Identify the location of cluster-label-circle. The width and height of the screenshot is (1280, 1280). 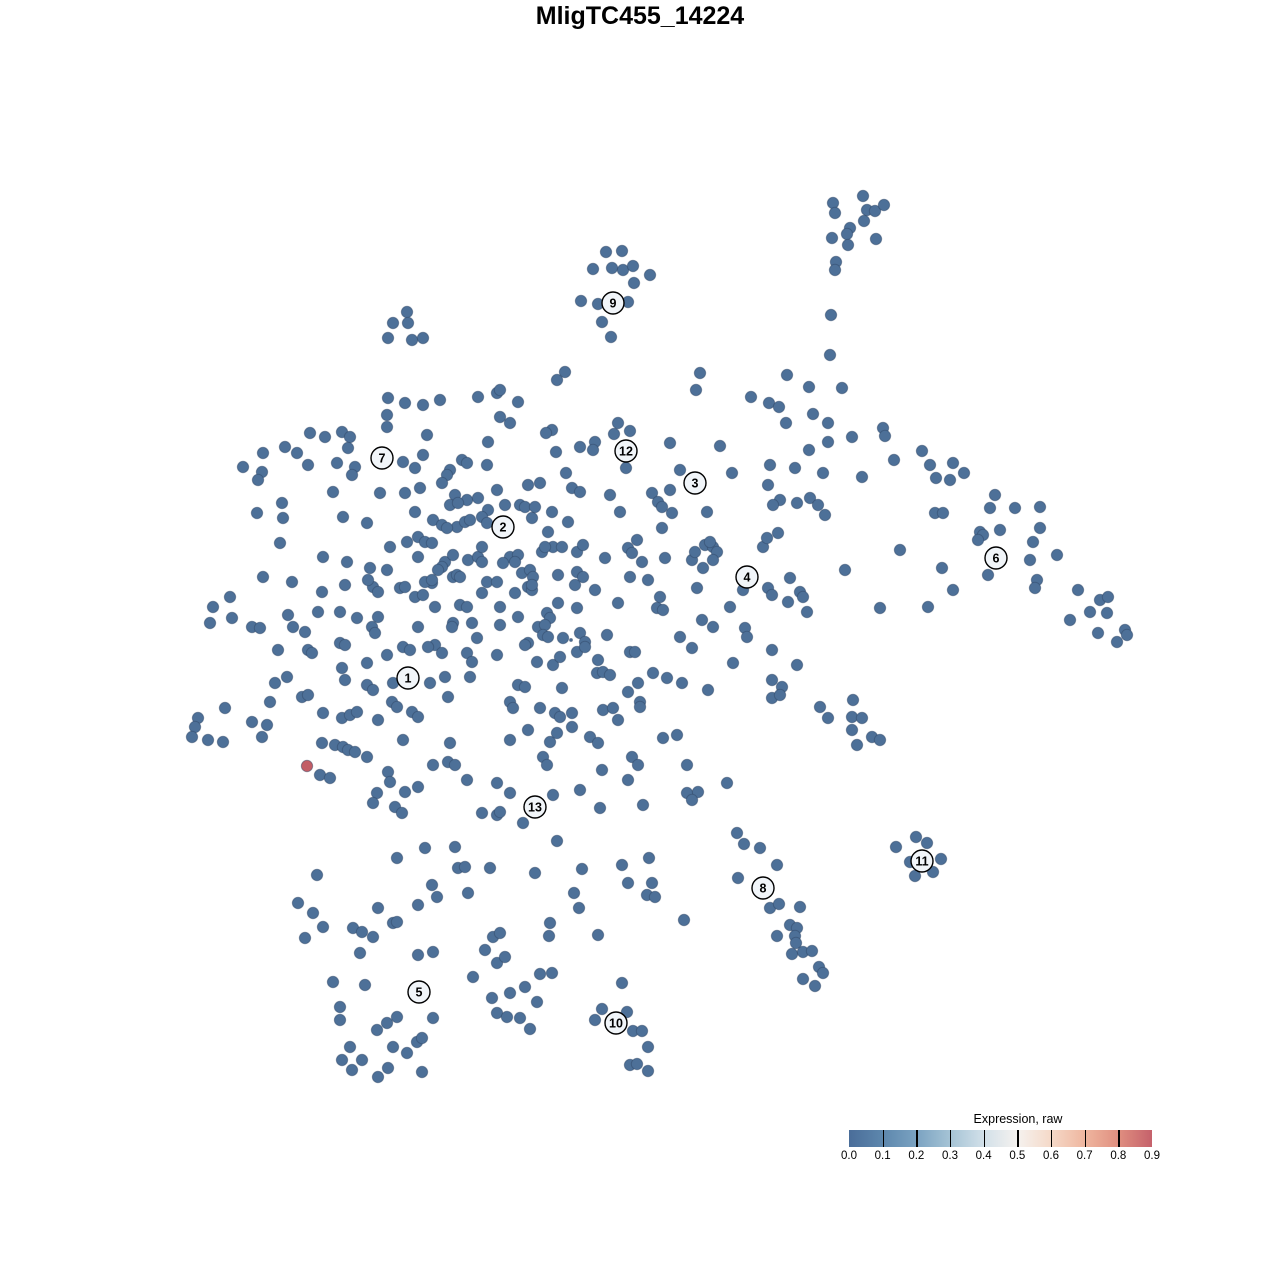
(626, 451).